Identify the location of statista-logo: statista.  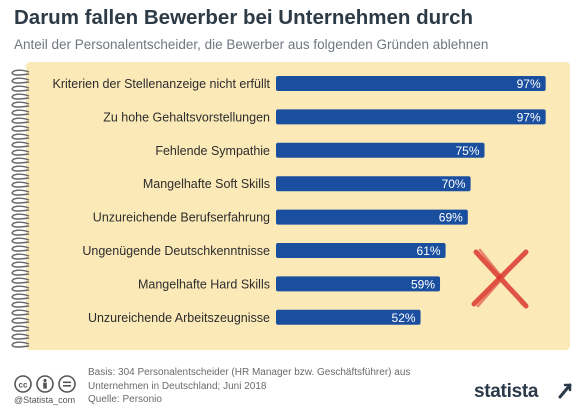
(506, 391).